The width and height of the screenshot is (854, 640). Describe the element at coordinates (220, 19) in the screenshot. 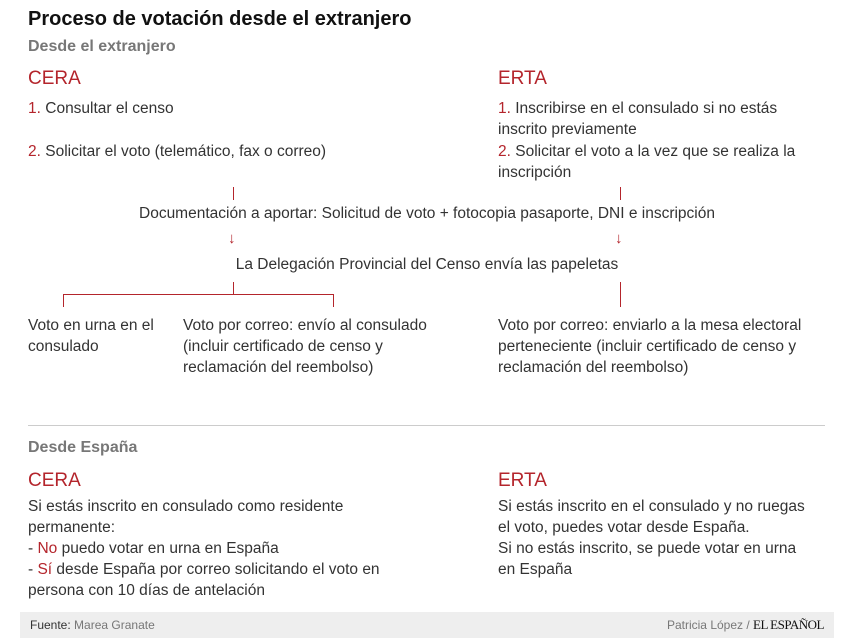

I see `page-title: Proceso de votación desde el extranjero` at that location.